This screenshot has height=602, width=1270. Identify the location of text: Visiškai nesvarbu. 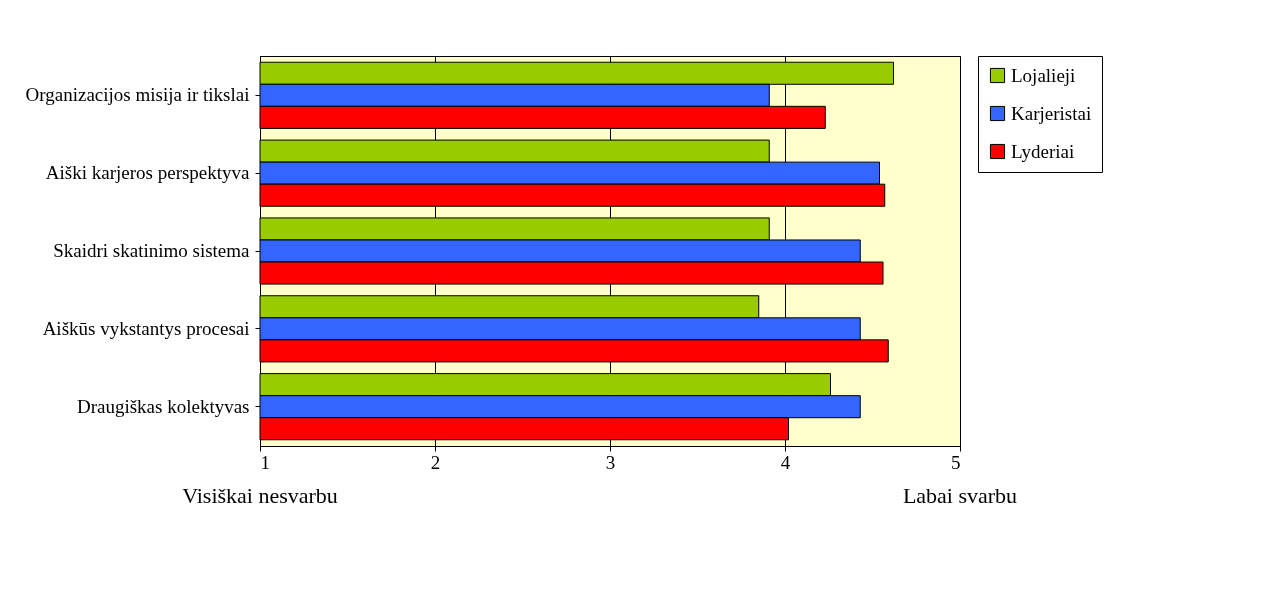
(260, 495).